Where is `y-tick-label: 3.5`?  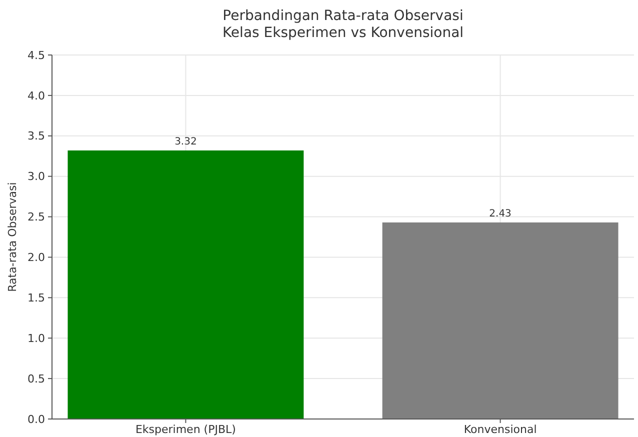
y-tick-label: 3.5 is located at coordinates (36, 136).